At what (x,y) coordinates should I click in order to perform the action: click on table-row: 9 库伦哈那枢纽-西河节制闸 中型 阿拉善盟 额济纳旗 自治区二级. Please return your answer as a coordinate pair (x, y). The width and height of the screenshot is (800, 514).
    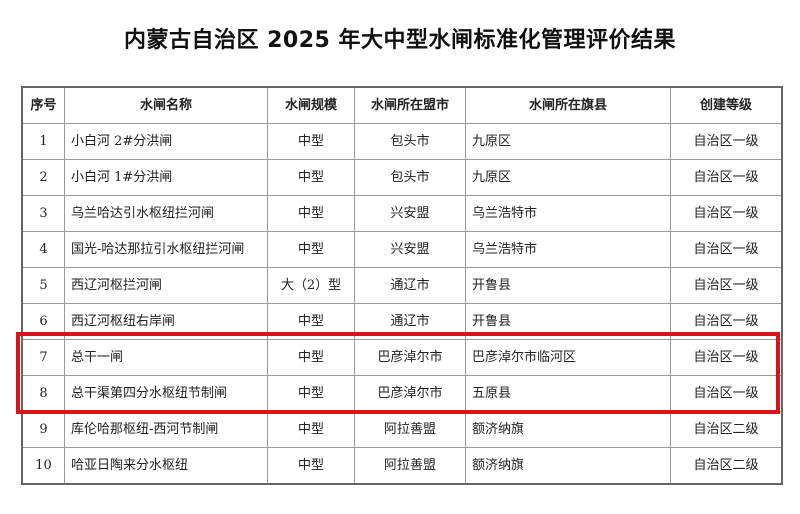
    Looking at the image, I should click on (402, 429).